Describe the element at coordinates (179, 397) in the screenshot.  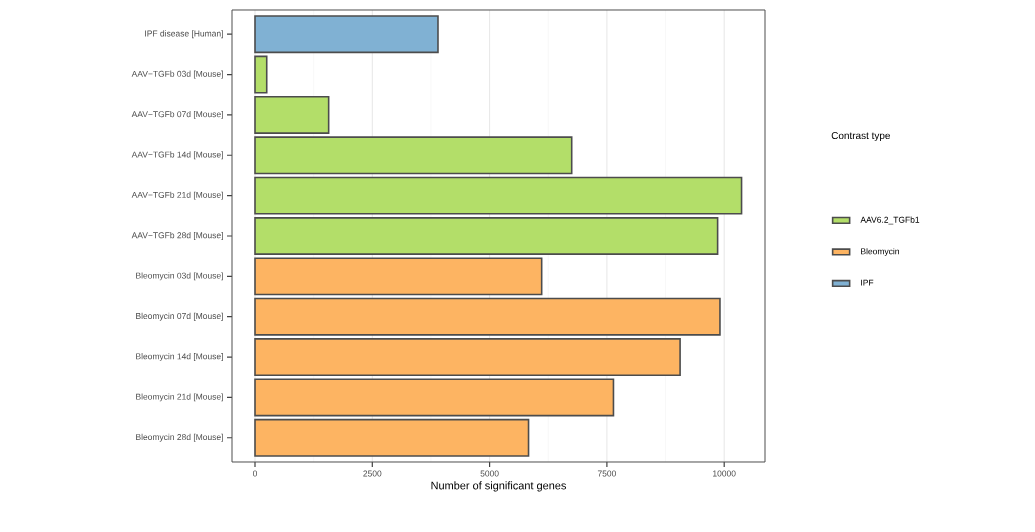
I see `y-tick-label: Bleomycin 21d [Mouse]` at that location.